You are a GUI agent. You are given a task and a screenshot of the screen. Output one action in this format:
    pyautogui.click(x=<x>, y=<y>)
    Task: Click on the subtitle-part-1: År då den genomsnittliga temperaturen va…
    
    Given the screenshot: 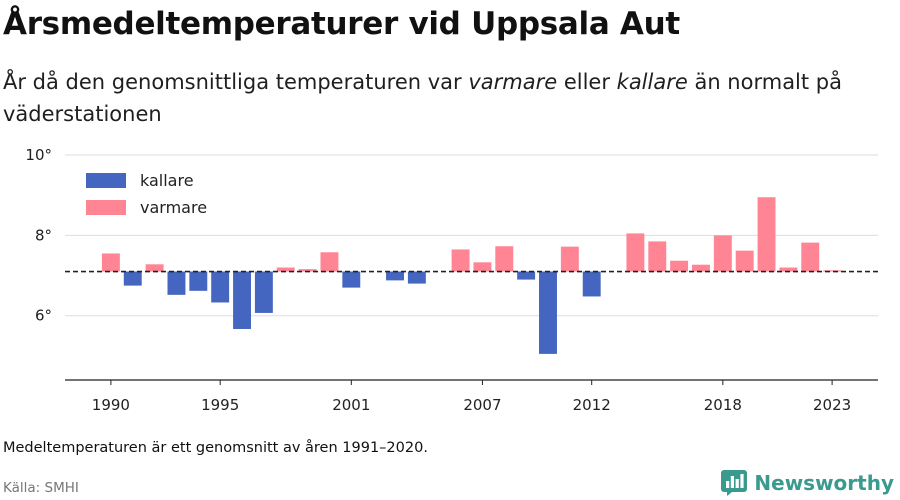 What is the action you would take?
    pyautogui.click(x=236, y=82)
    